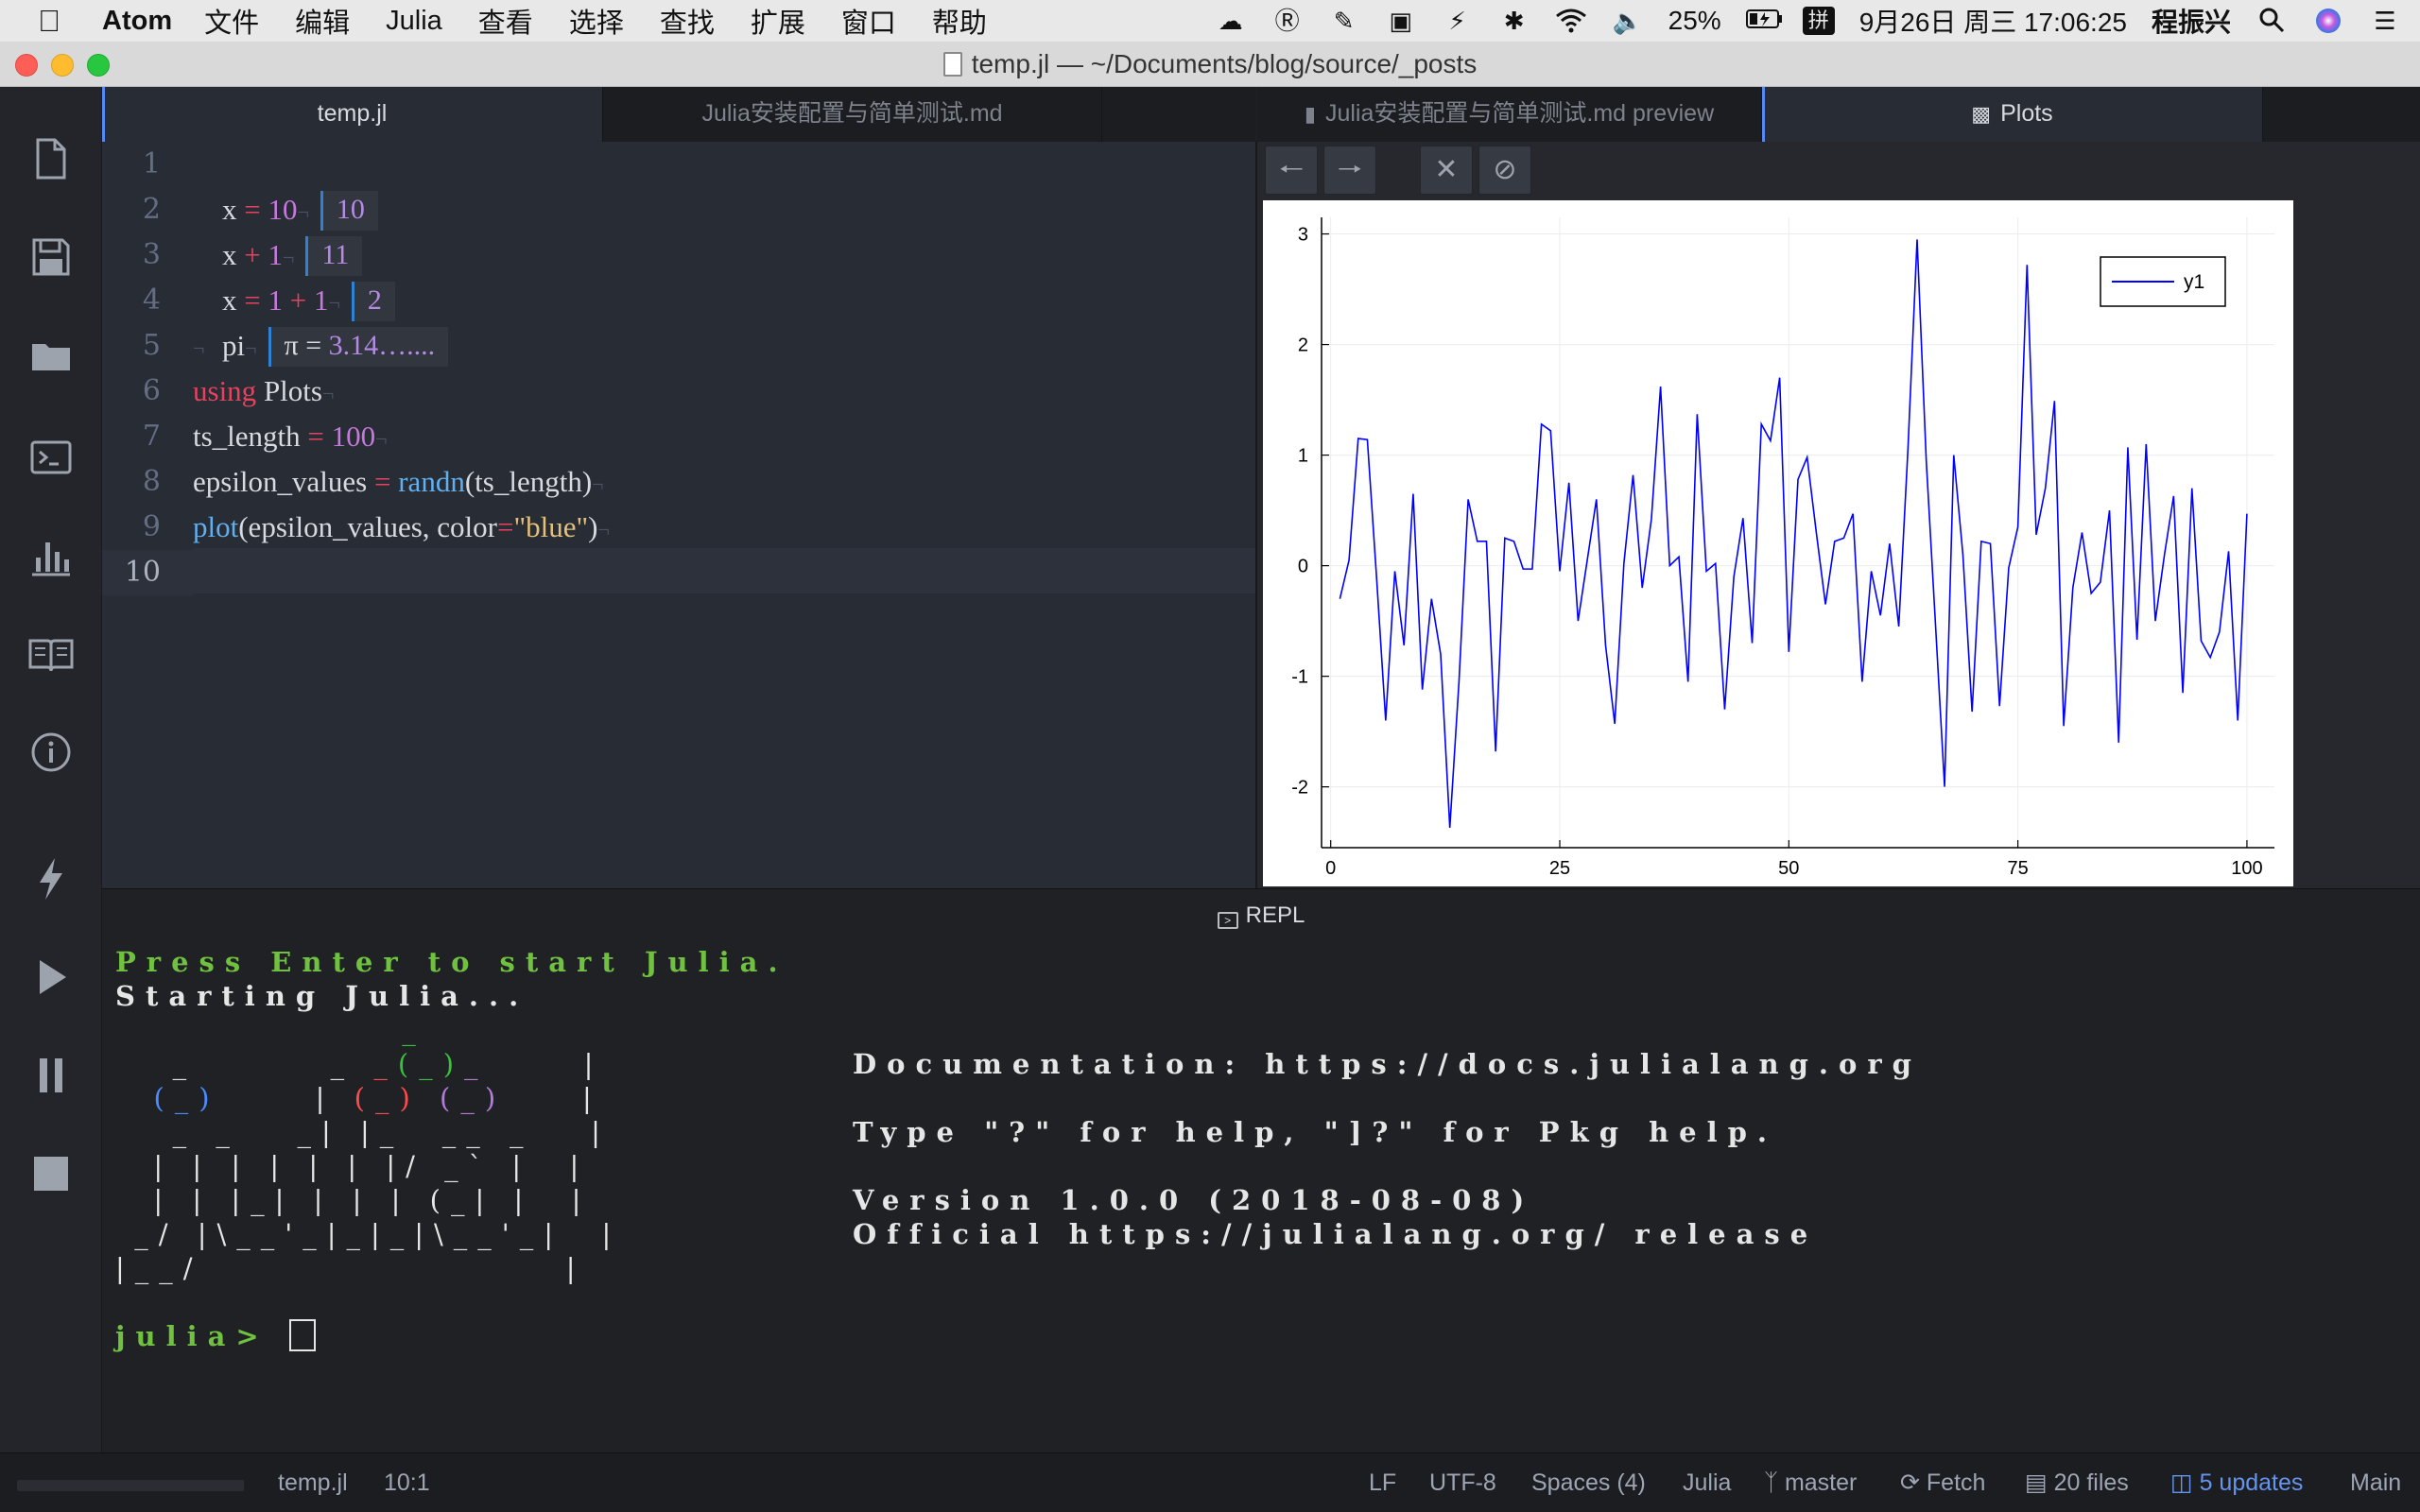  Describe the element at coordinates (401, 526) in the screenshot. I see `code-line-9: plot(epsilon_values, color="blue")¬` at that location.